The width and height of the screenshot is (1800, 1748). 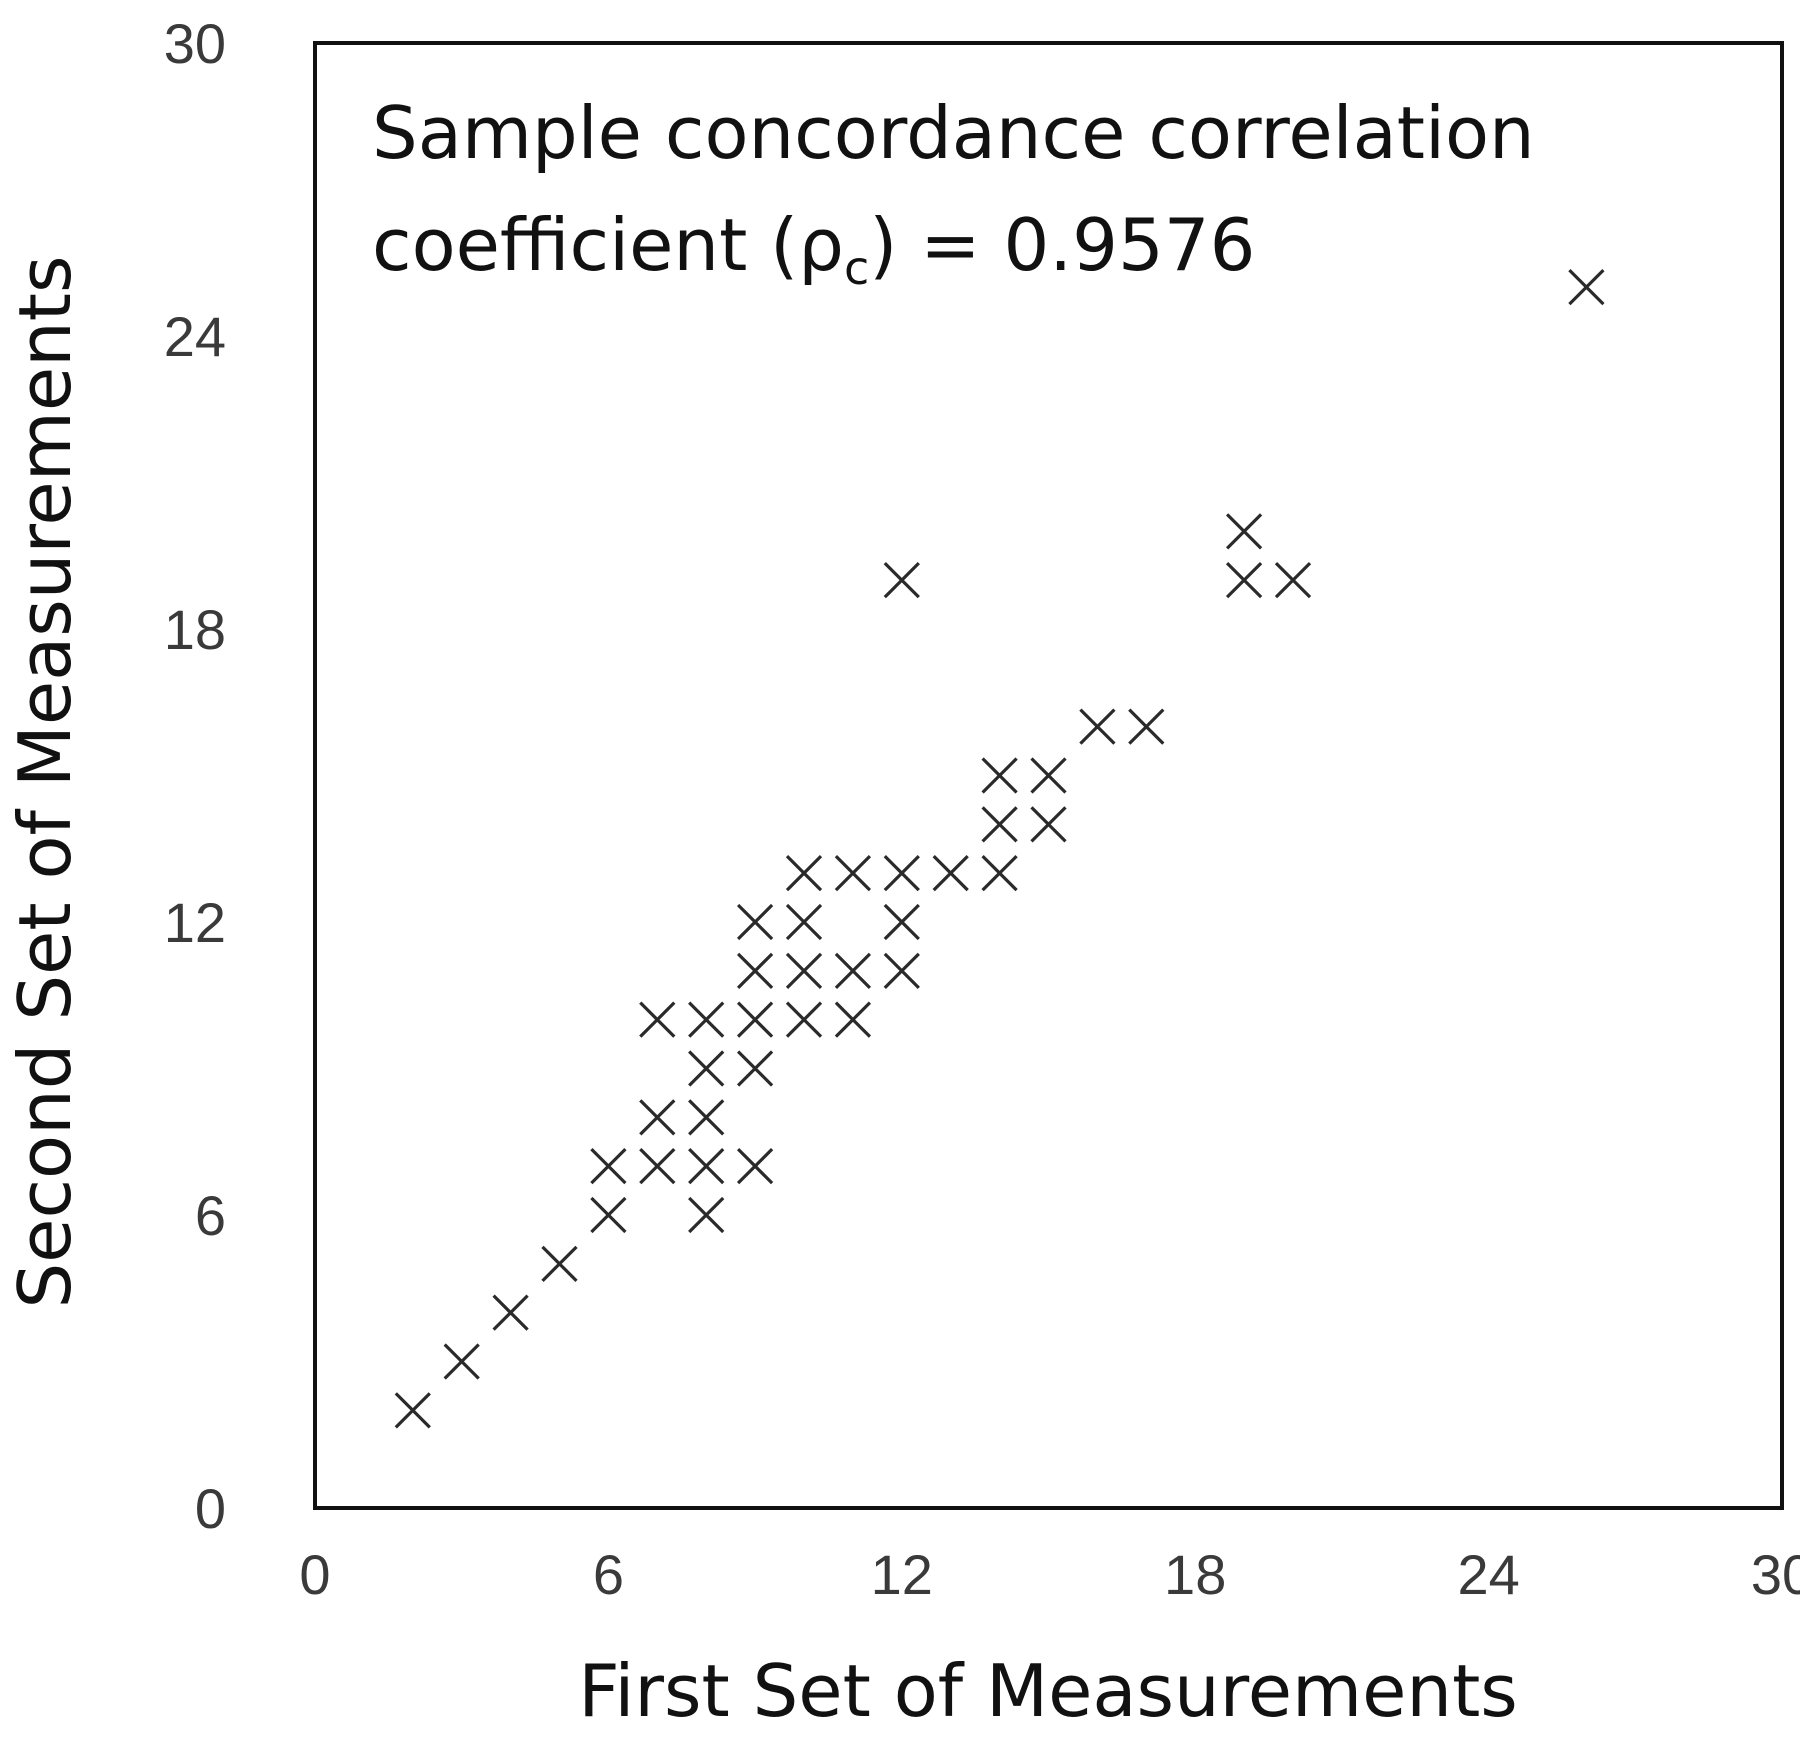 I want to click on y-tick-label: 0, so click(x=210, y=1508).